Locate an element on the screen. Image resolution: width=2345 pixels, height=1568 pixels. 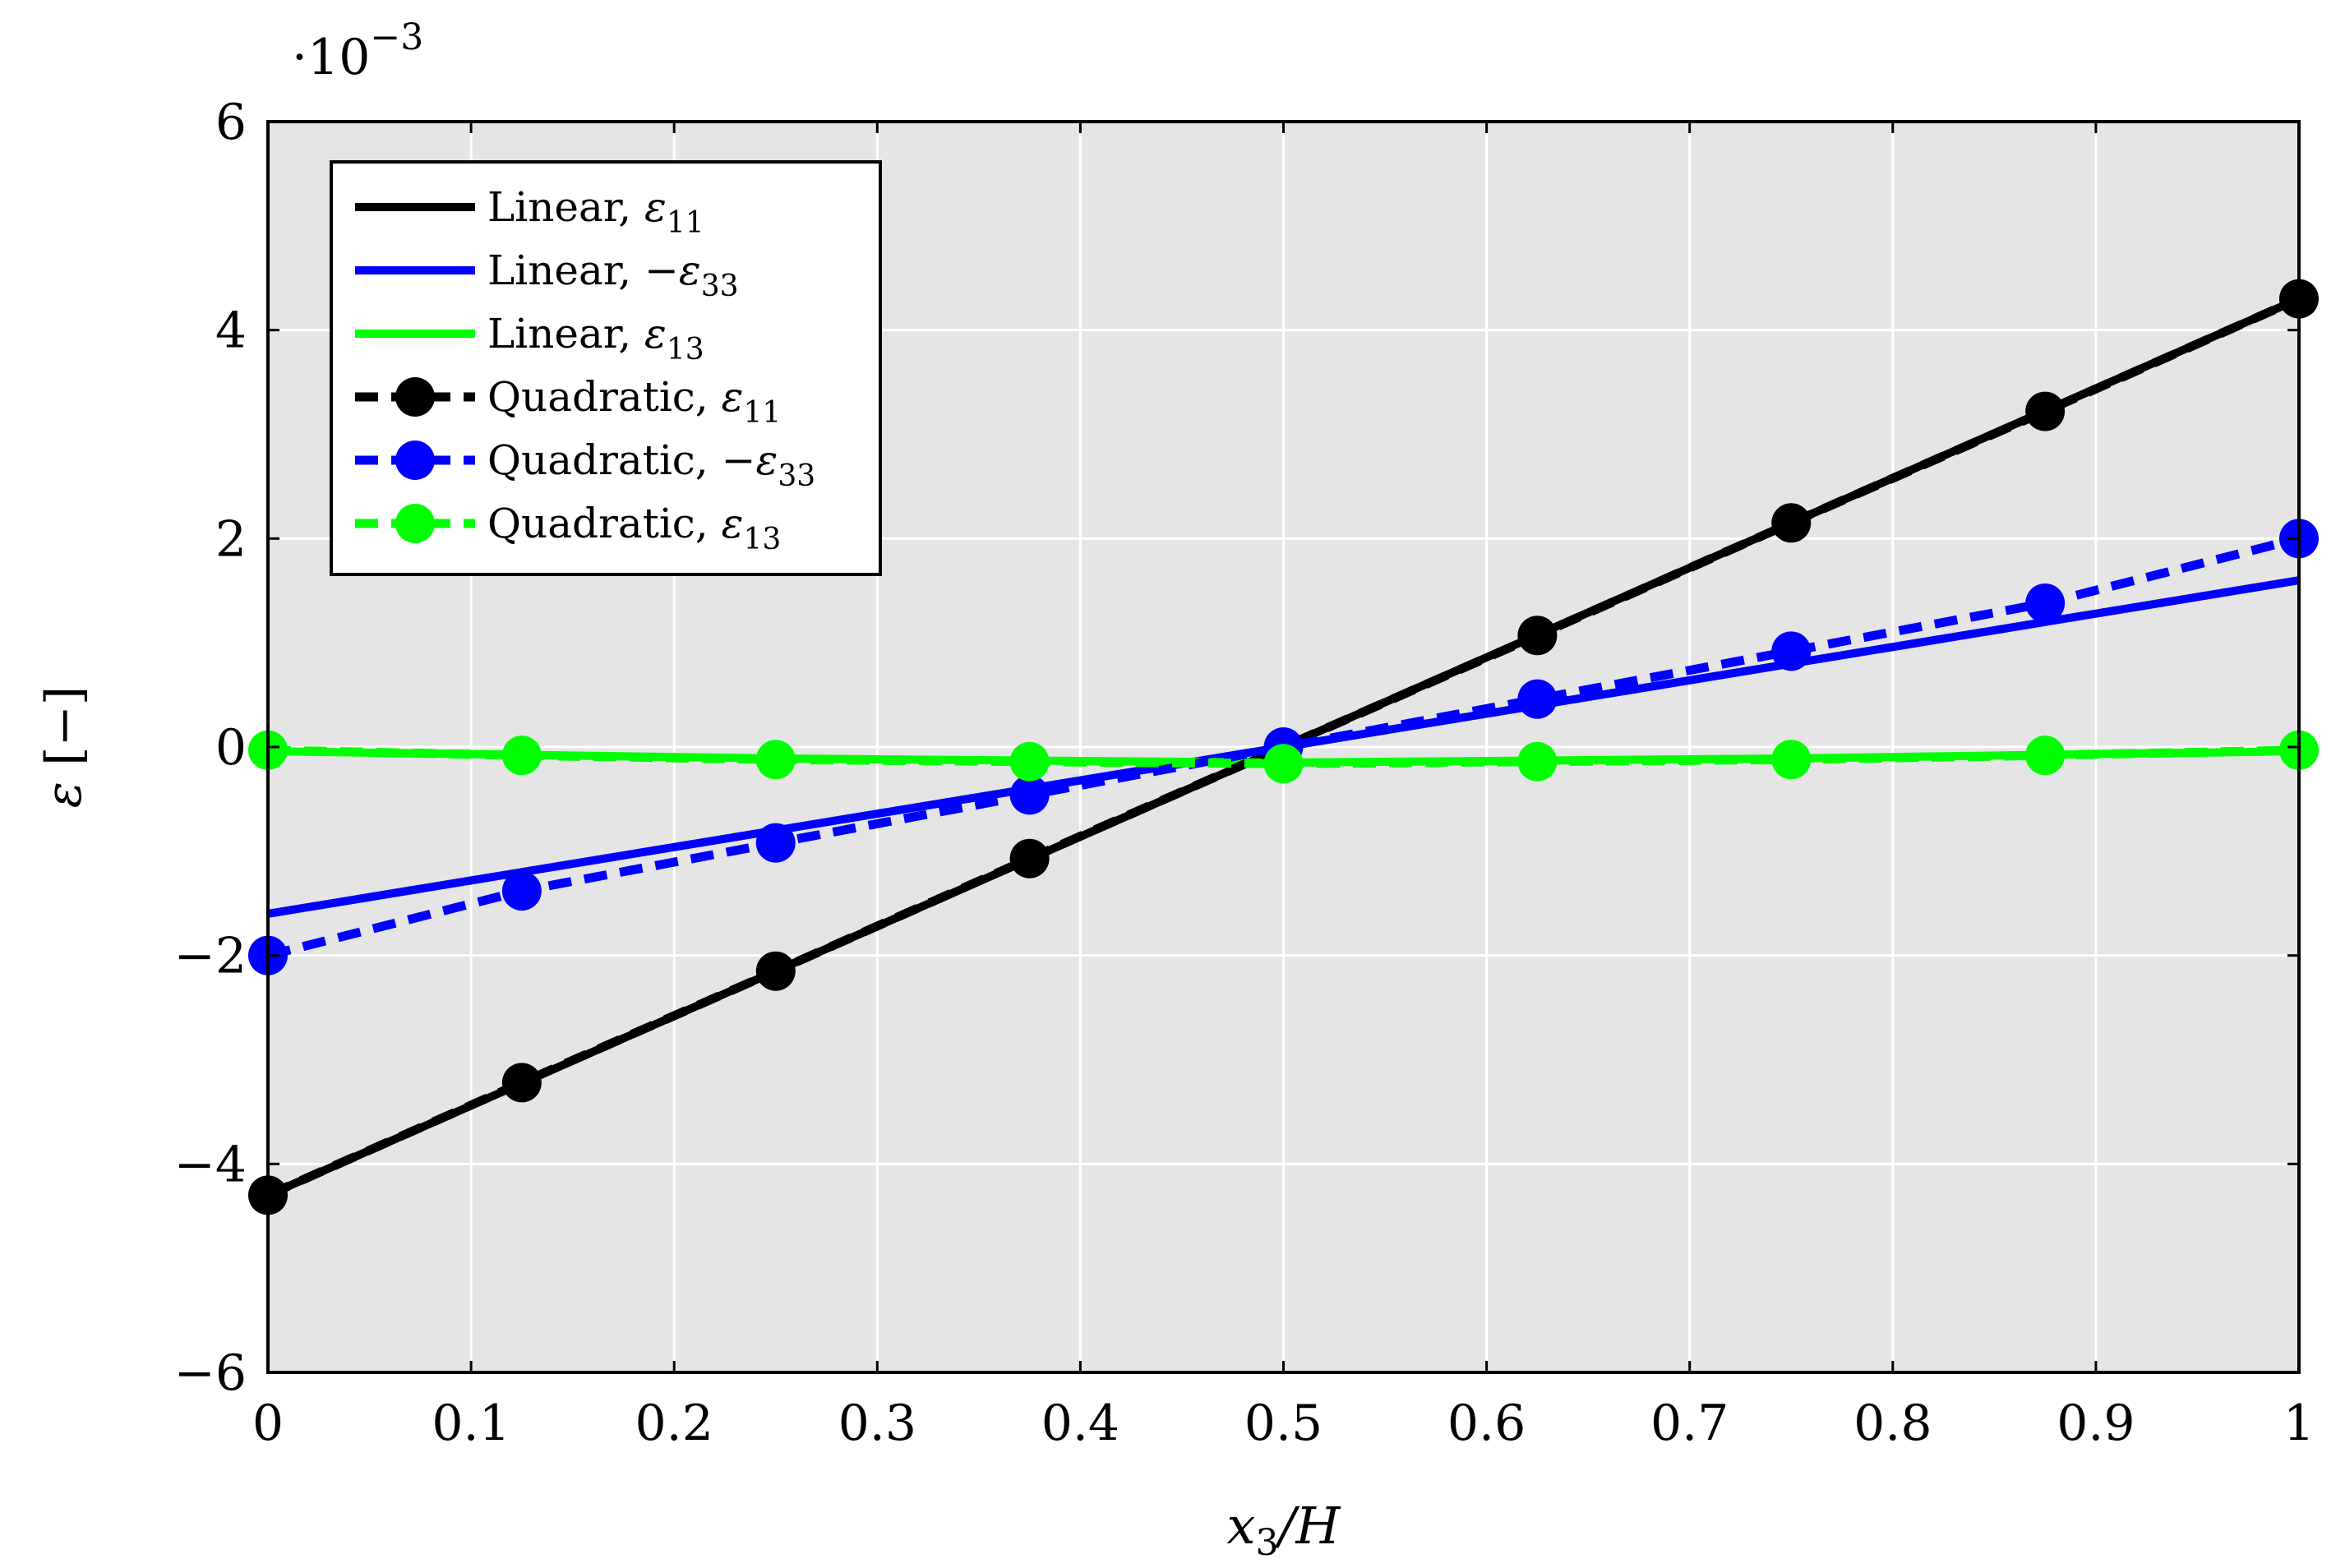
y-tick-label-5: 4 is located at coordinates (231, 331).